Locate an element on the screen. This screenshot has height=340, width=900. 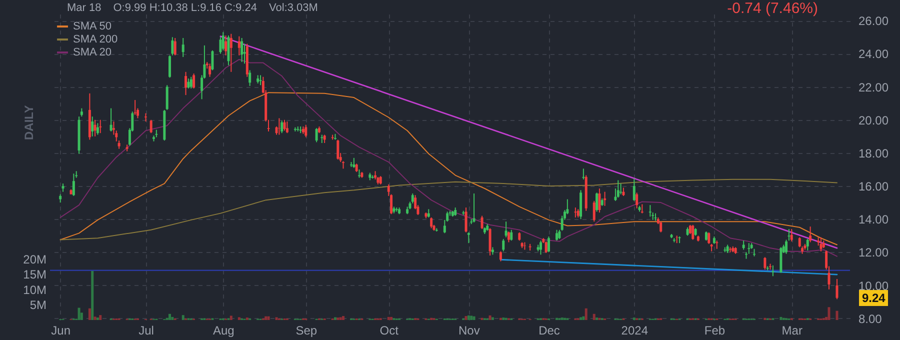
x-tick-label: 2024 is located at coordinates (634, 331).